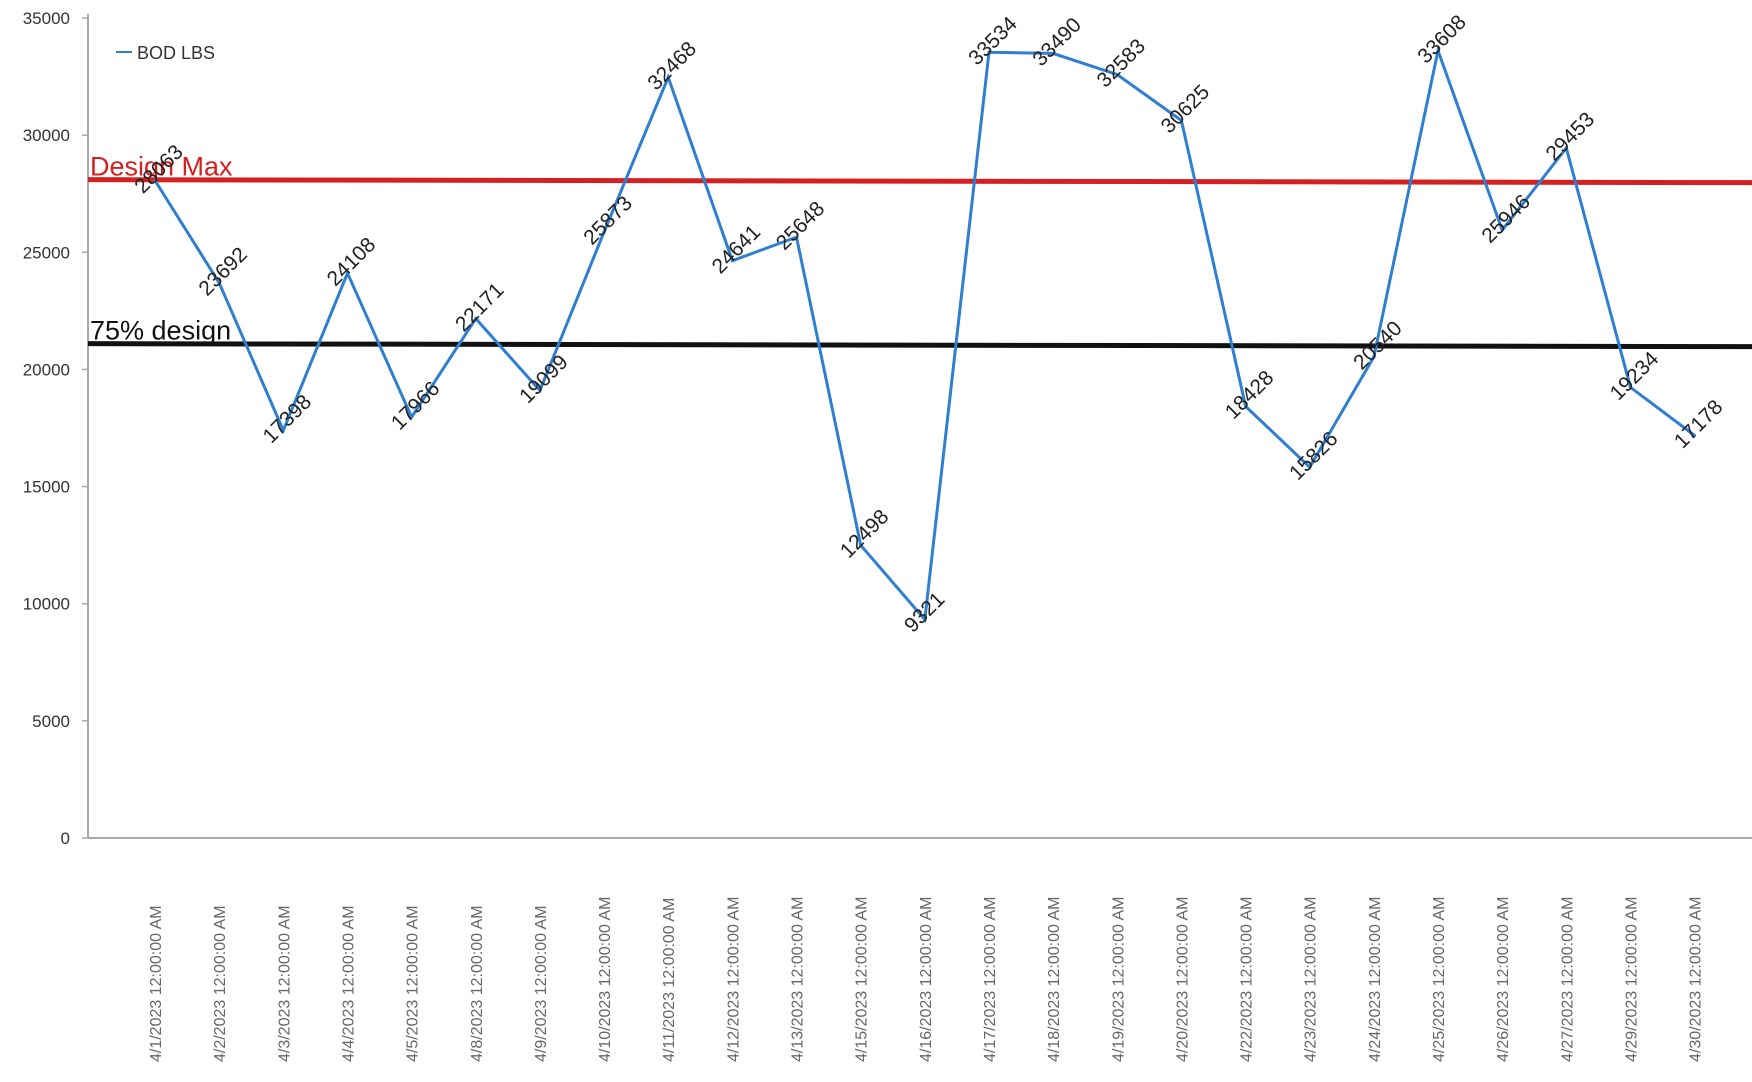  What do you see at coordinates (1696, 979) in the screenshot?
I see `x-tick-label: 4/30/2023 12:00:00 AM` at bounding box center [1696, 979].